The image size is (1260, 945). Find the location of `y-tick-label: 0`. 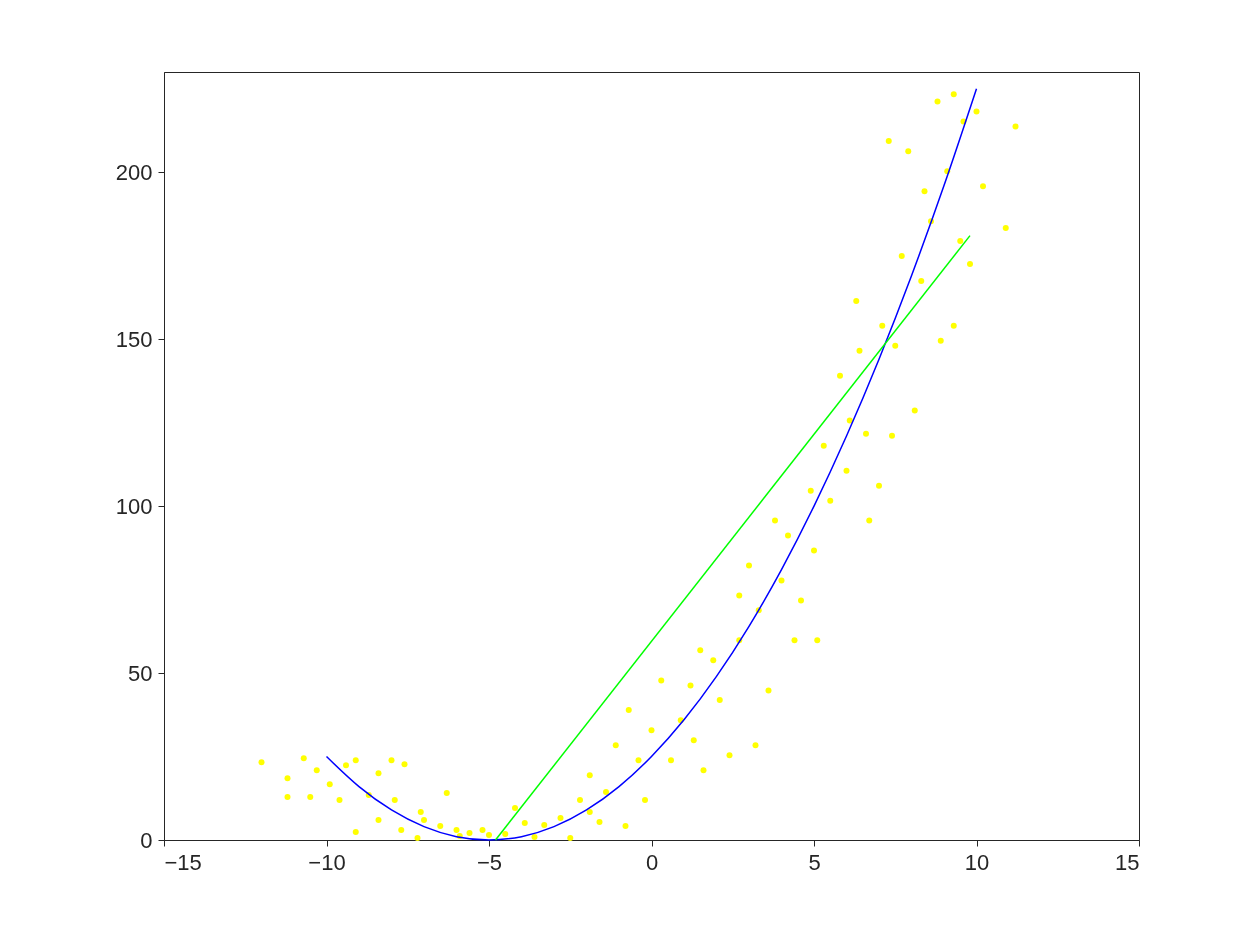

y-tick-label: 0 is located at coordinates (146, 840).